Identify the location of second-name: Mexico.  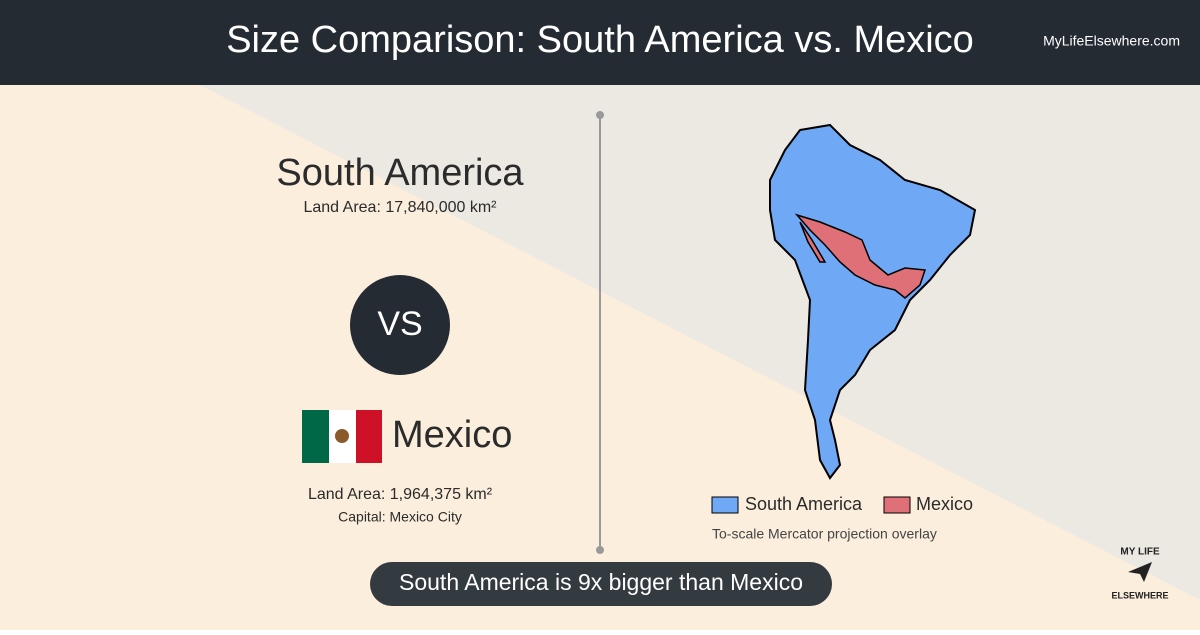
(452, 435).